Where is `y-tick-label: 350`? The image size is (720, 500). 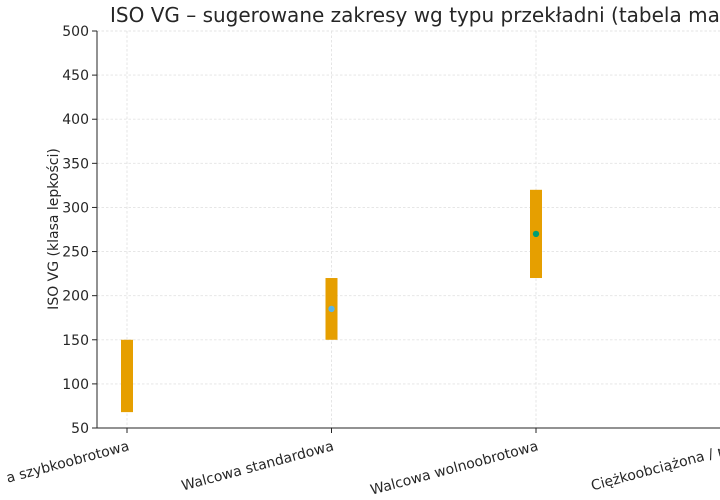
y-tick-label: 350 is located at coordinates (75, 164).